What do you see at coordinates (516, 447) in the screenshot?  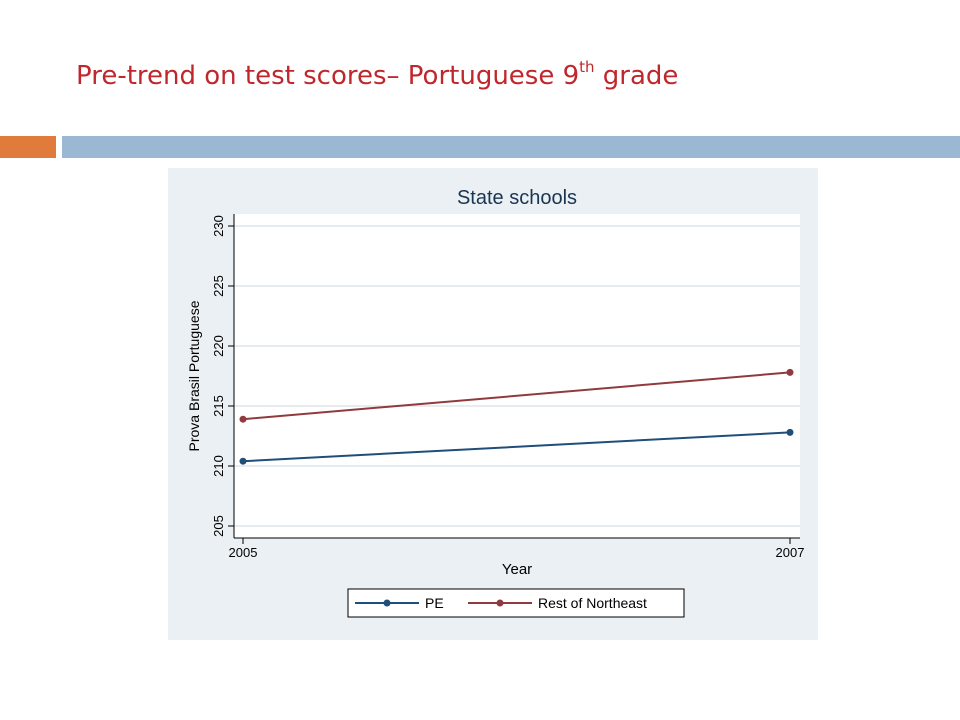 I see `series-line-pe` at bounding box center [516, 447].